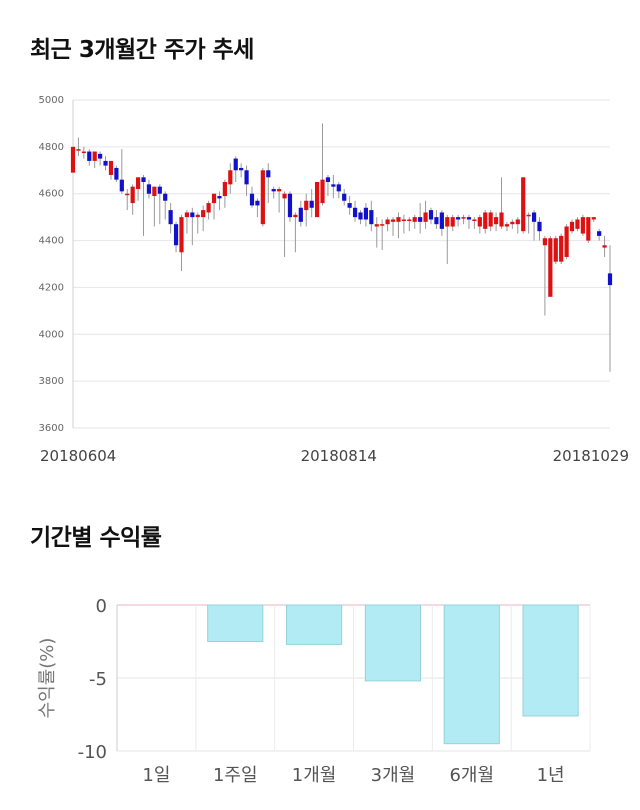 The width and height of the screenshot is (640, 810). What do you see at coordinates (78, 456) in the screenshot?
I see `x-tick-label: 20180604` at bounding box center [78, 456].